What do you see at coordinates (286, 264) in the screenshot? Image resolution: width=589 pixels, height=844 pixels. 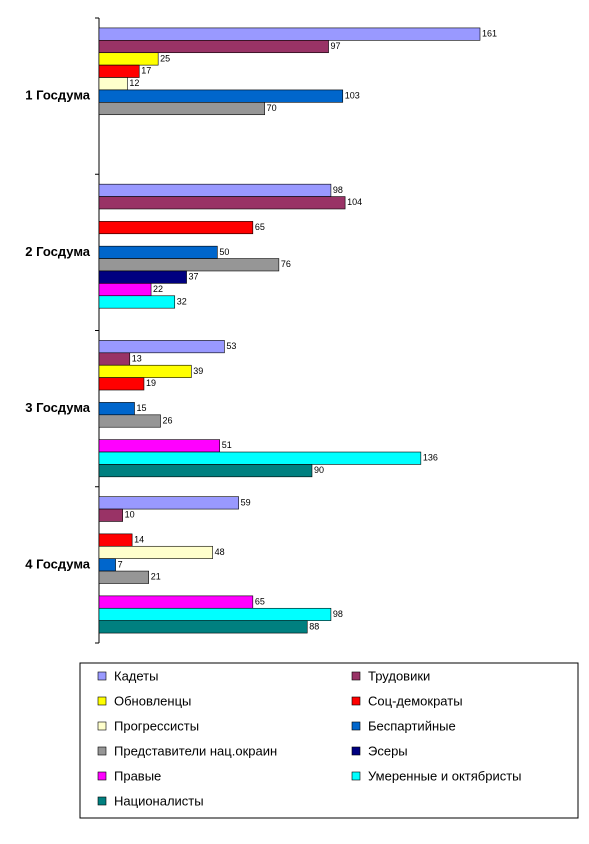 I see `value-label: 76` at bounding box center [286, 264].